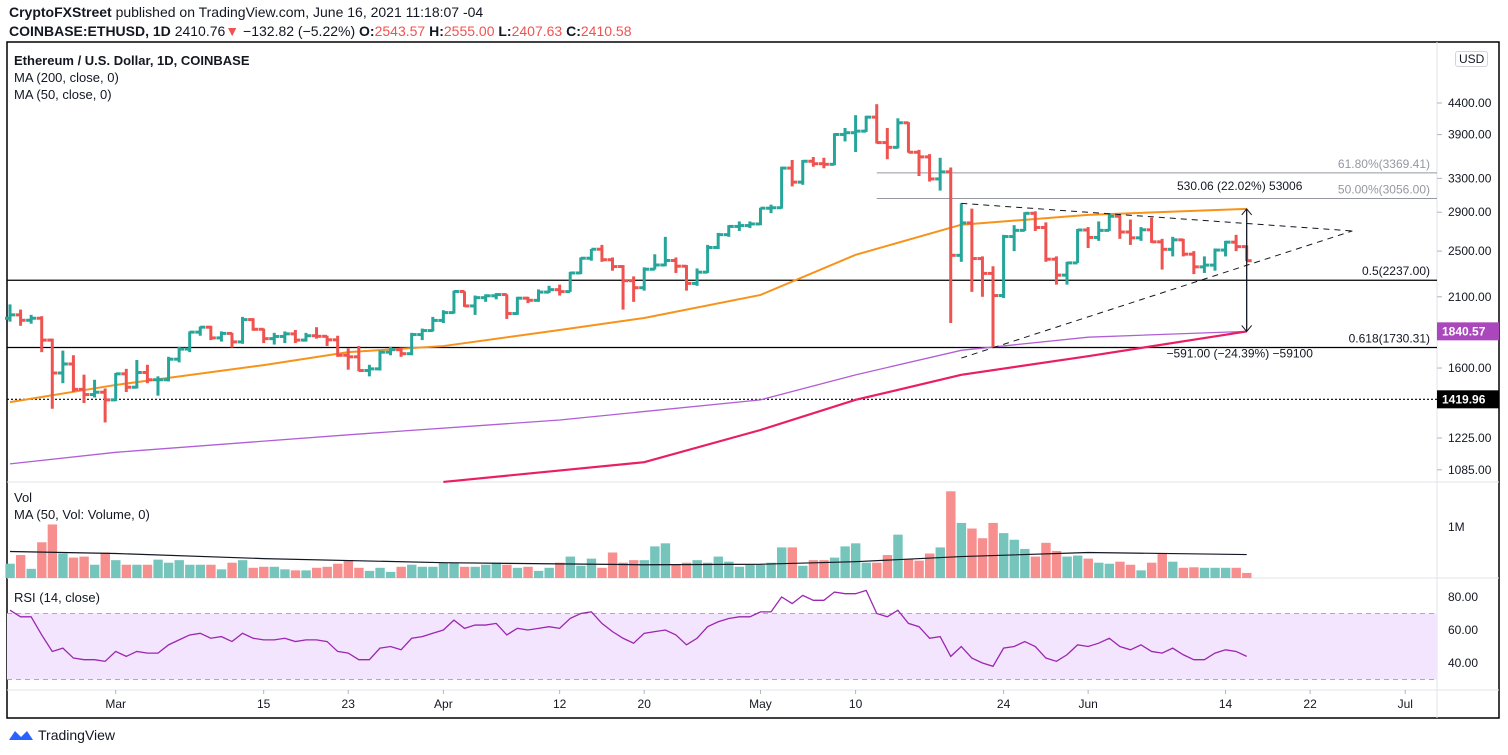 This screenshot has width=1508, height=755. I want to click on price-change: −132.82 (−5.22%), so click(299, 31).